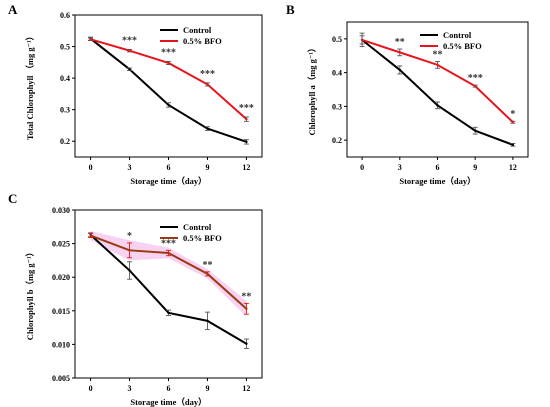 Image resolution: width=550 pixels, height=407 pixels. Describe the element at coordinates (362, 167) in the screenshot. I see `x-tick-label: 0` at that location.